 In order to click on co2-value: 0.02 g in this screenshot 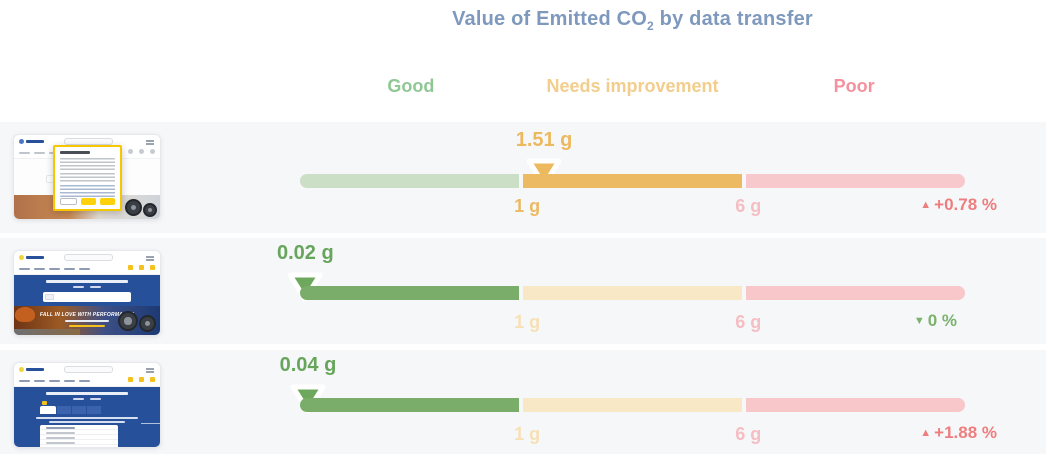, I will do `click(305, 253)`.